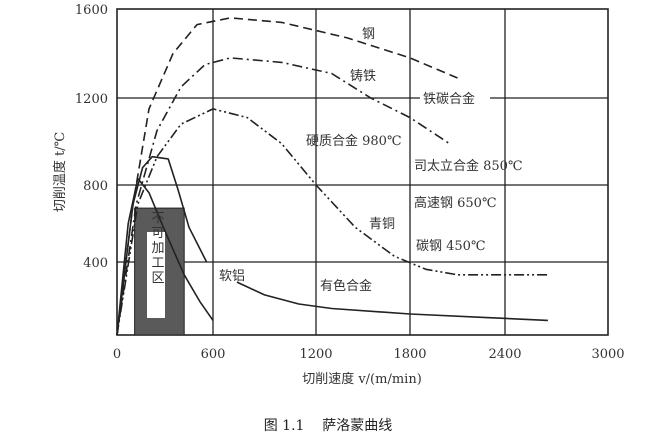  What do you see at coordinates (382, 224) in the screenshot?
I see `annotation-bronze: 青铜` at bounding box center [382, 224].